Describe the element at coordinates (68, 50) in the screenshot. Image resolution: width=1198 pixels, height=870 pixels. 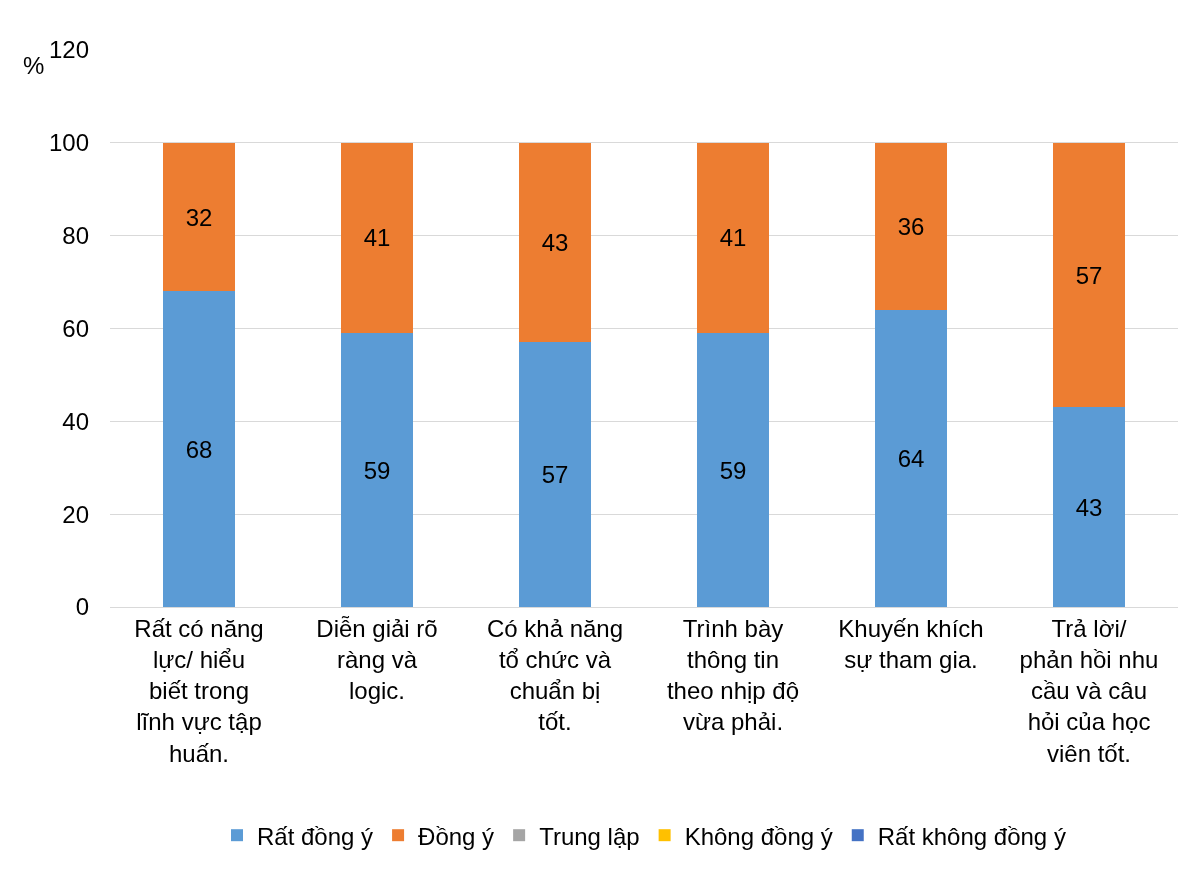
I see `y-tick-label: 120` at that location.